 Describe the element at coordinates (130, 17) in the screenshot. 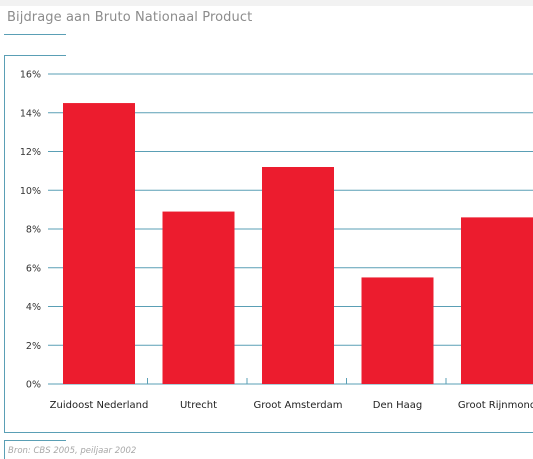

I see `chart-title: Bijdrage aan Bruto Nationaal Product` at that location.